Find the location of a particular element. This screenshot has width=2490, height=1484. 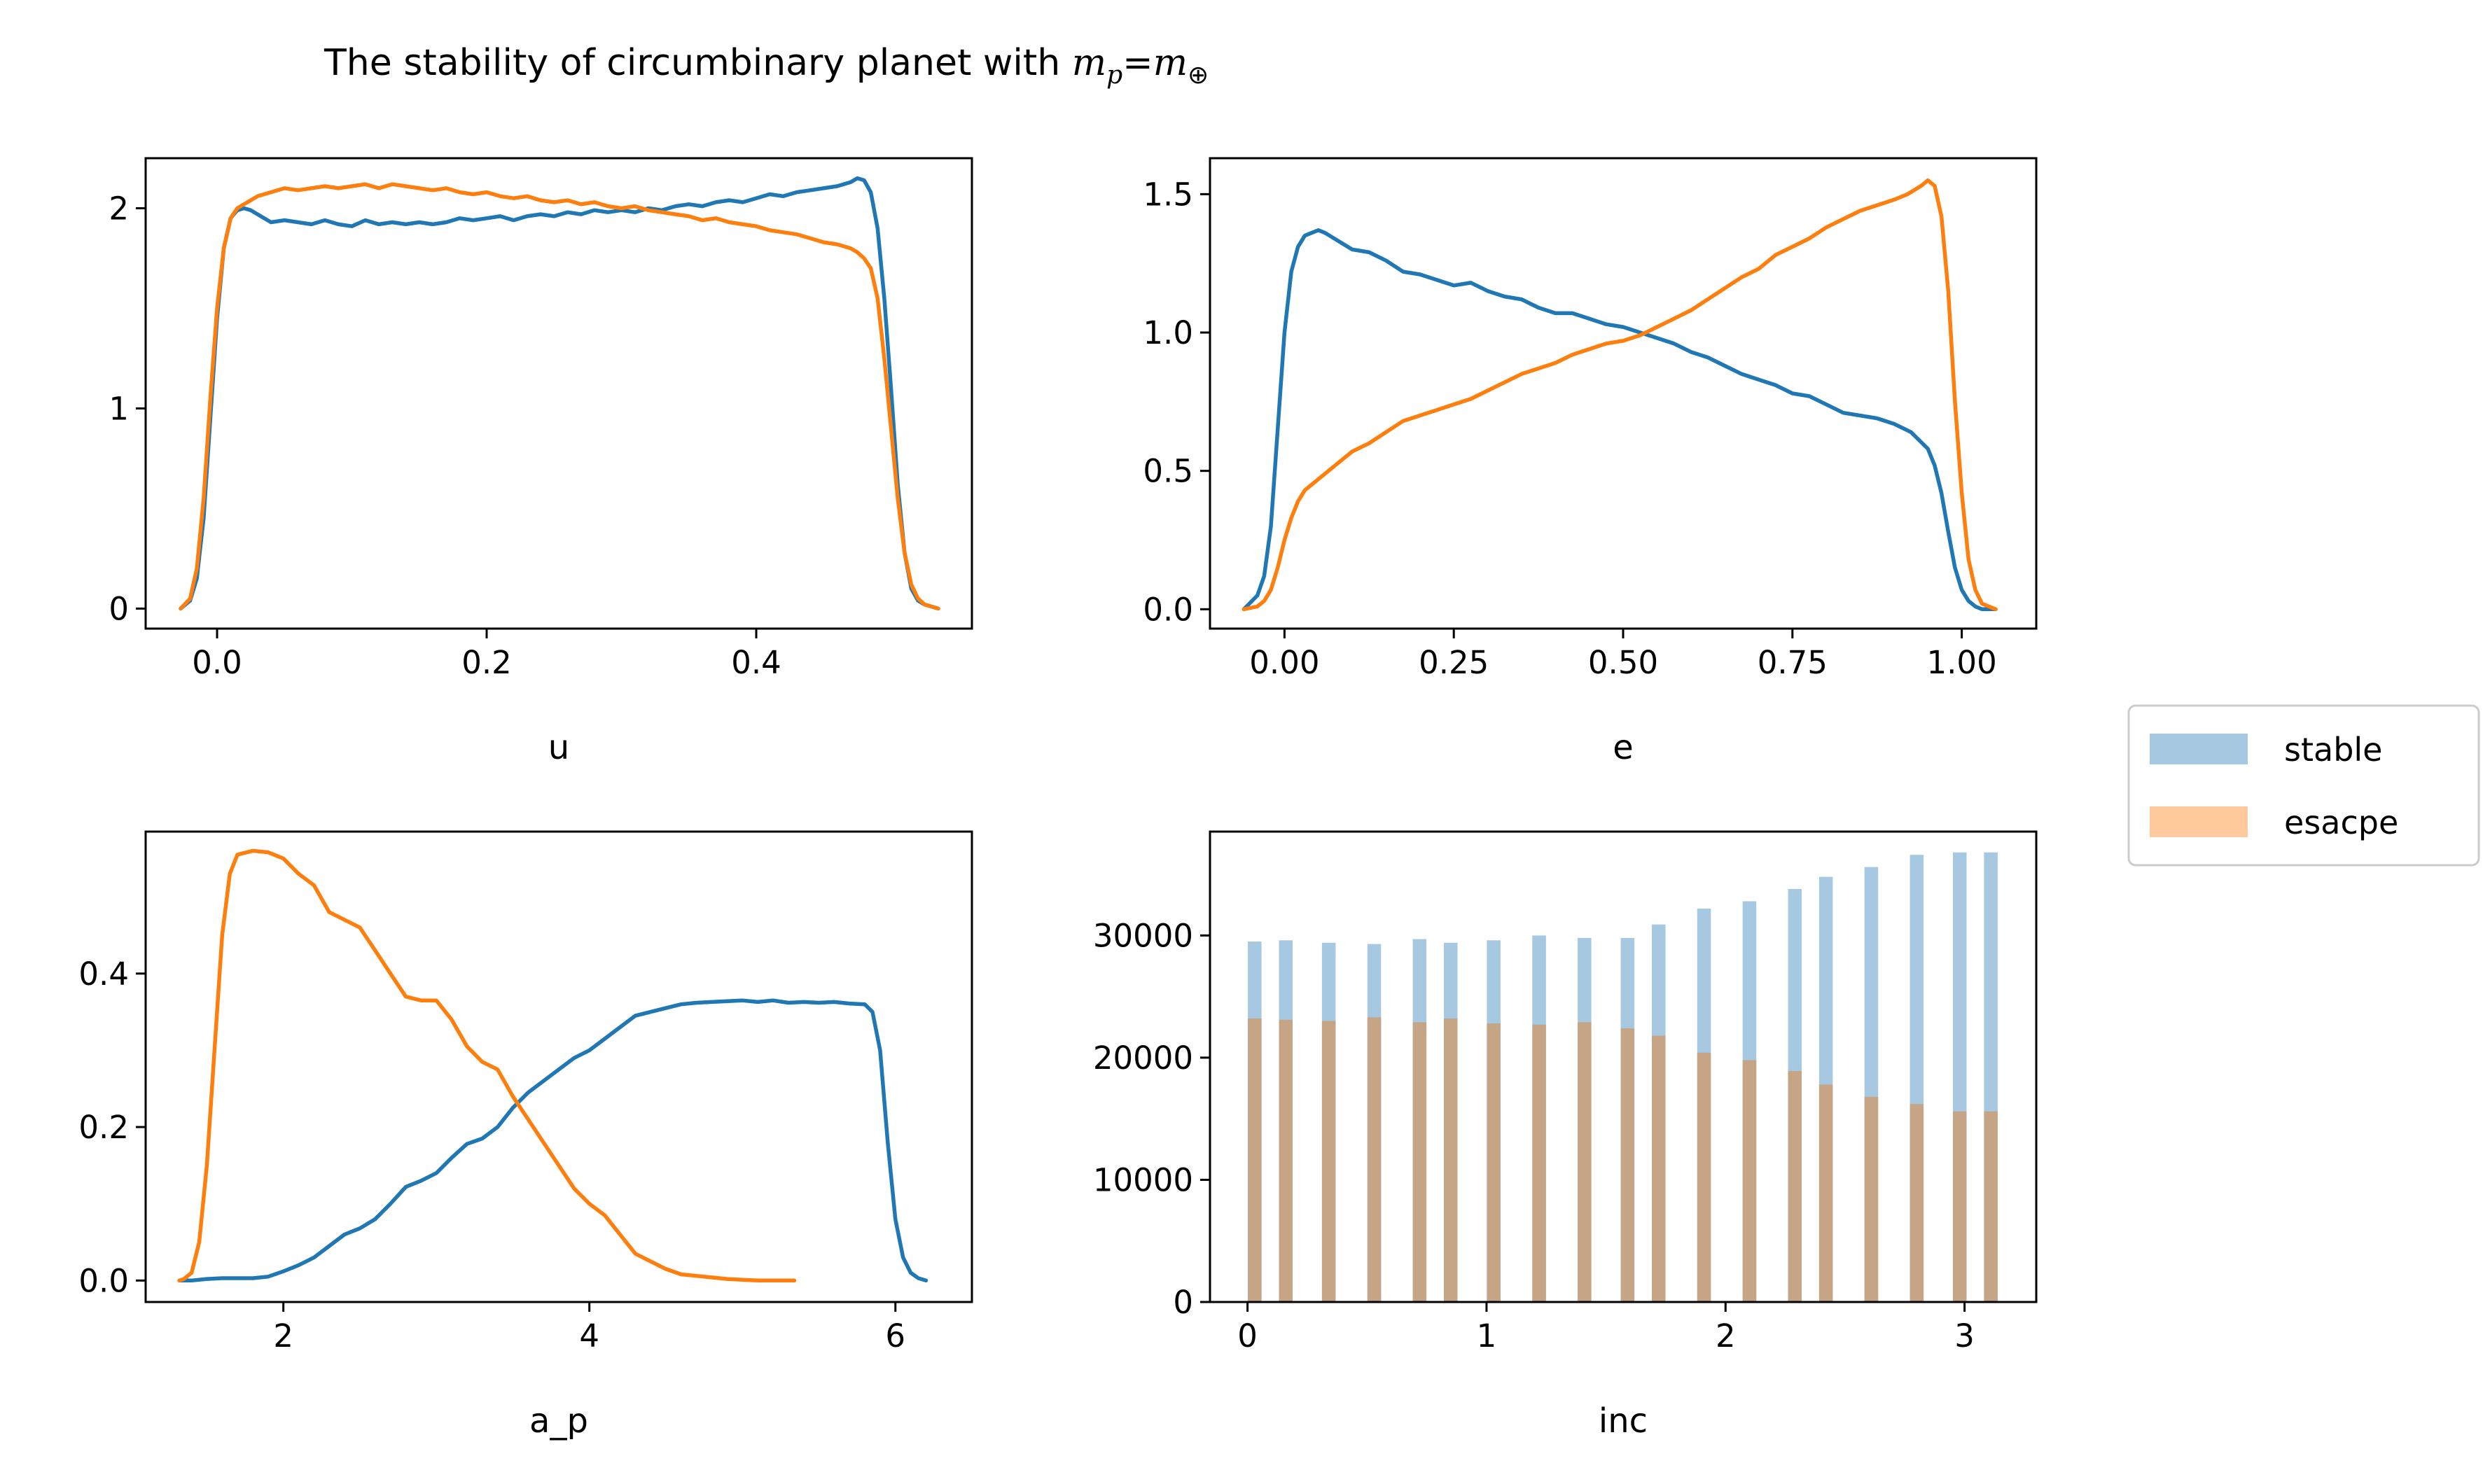

legend: stable esacpe is located at coordinates (2303, 785).